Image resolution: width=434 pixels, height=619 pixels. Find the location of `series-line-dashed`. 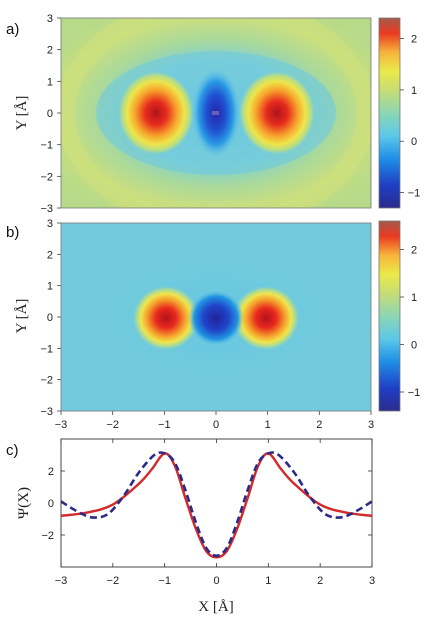

series-line-dashed is located at coordinates (216, 504).